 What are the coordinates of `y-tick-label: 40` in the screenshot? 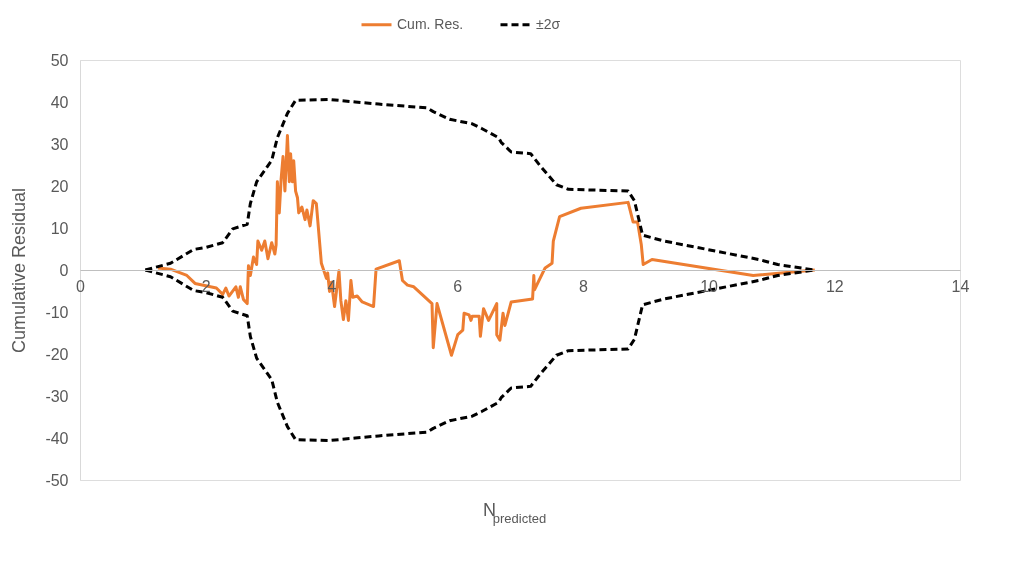 It's located at (59, 102).